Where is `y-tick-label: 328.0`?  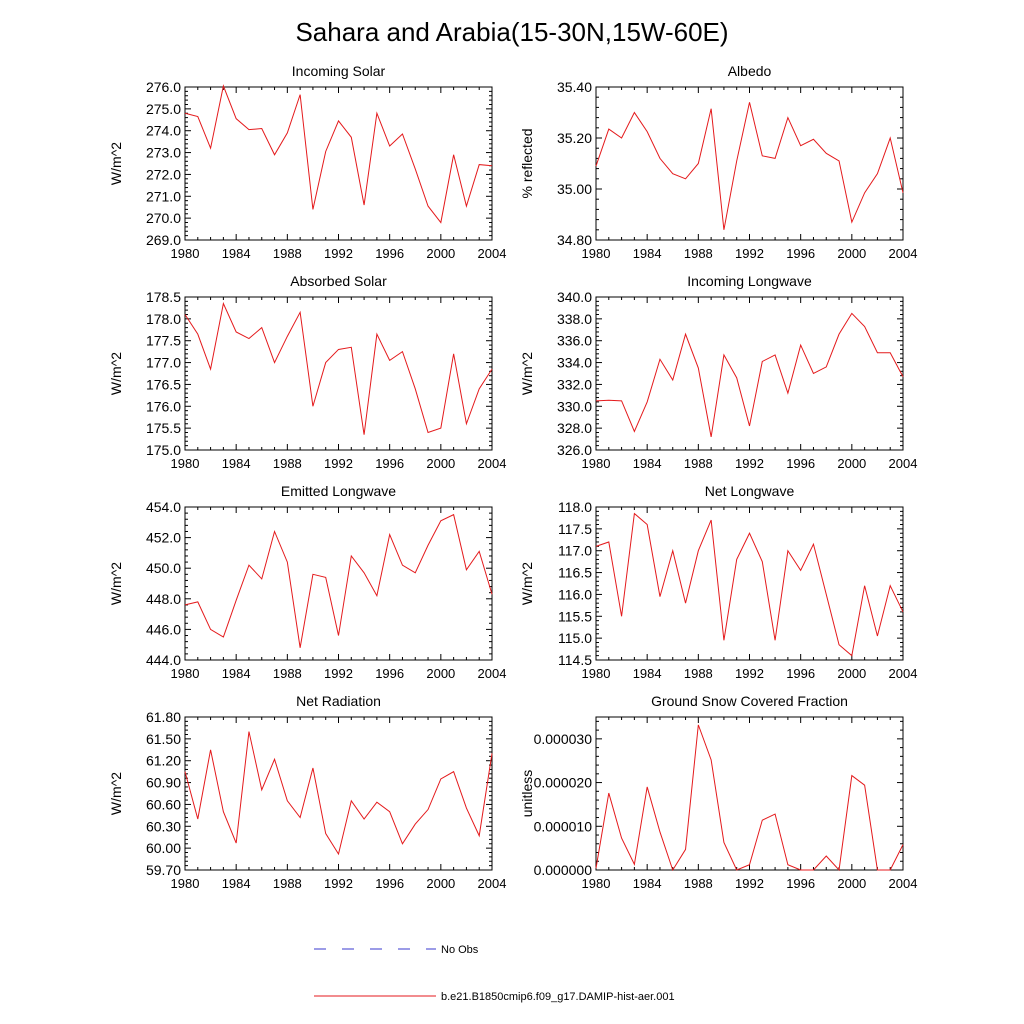
y-tick-label: 328.0 is located at coordinates (574, 428).